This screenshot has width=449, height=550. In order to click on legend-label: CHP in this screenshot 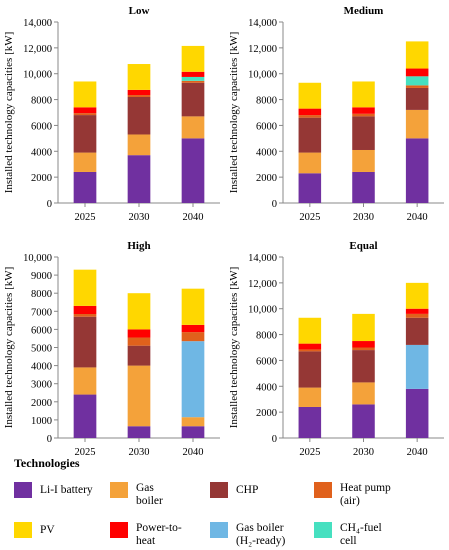, I will do `click(247, 490)`.